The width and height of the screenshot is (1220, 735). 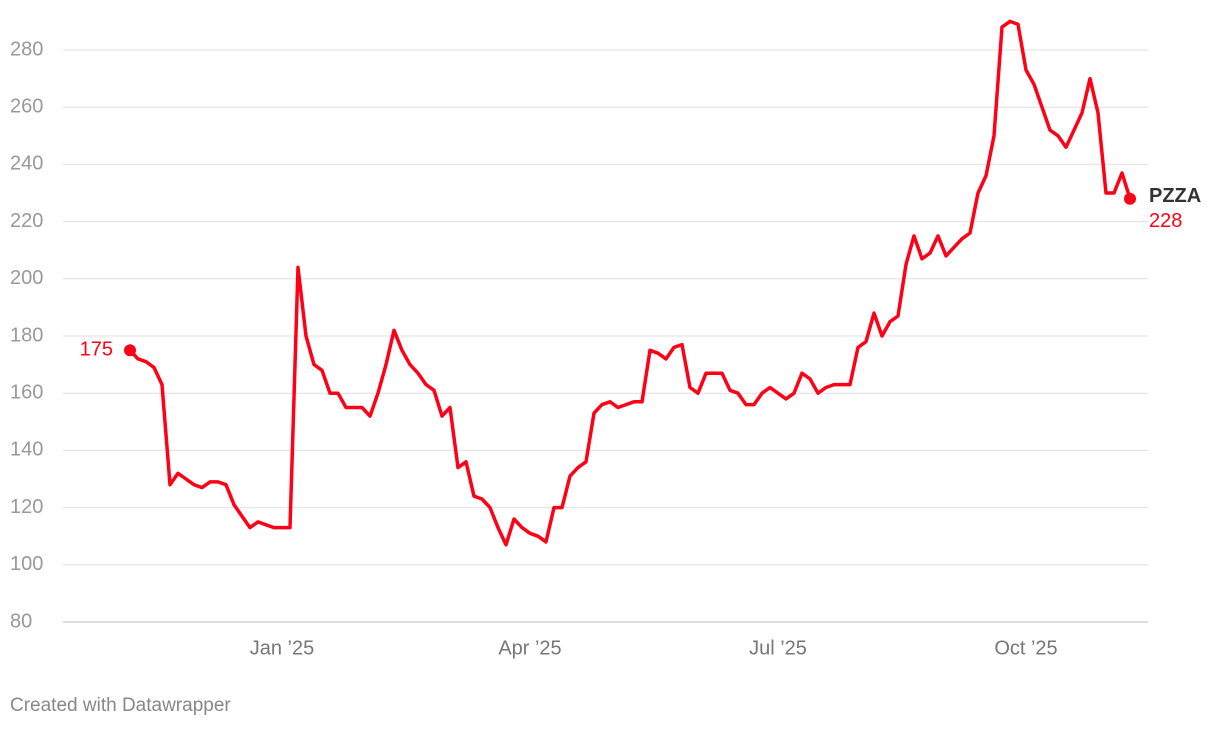 What do you see at coordinates (1175, 196) in the screenshot?
I see `series-label: PZZA` at bounding box center [1175, 196].